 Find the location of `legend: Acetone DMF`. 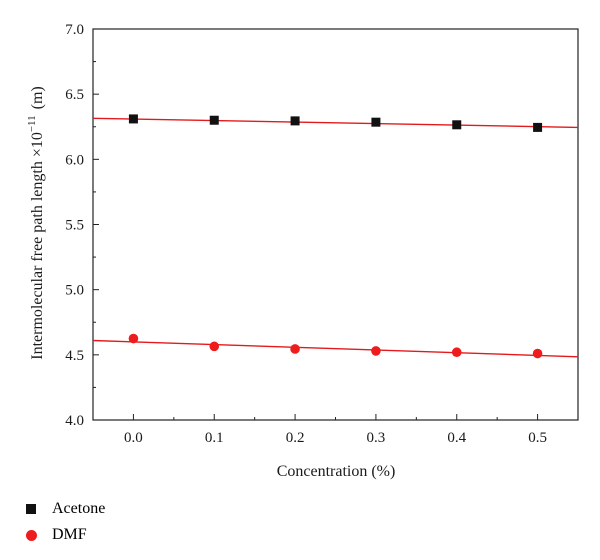

legend: Acetone DMF is located at coordinates (61, 522).